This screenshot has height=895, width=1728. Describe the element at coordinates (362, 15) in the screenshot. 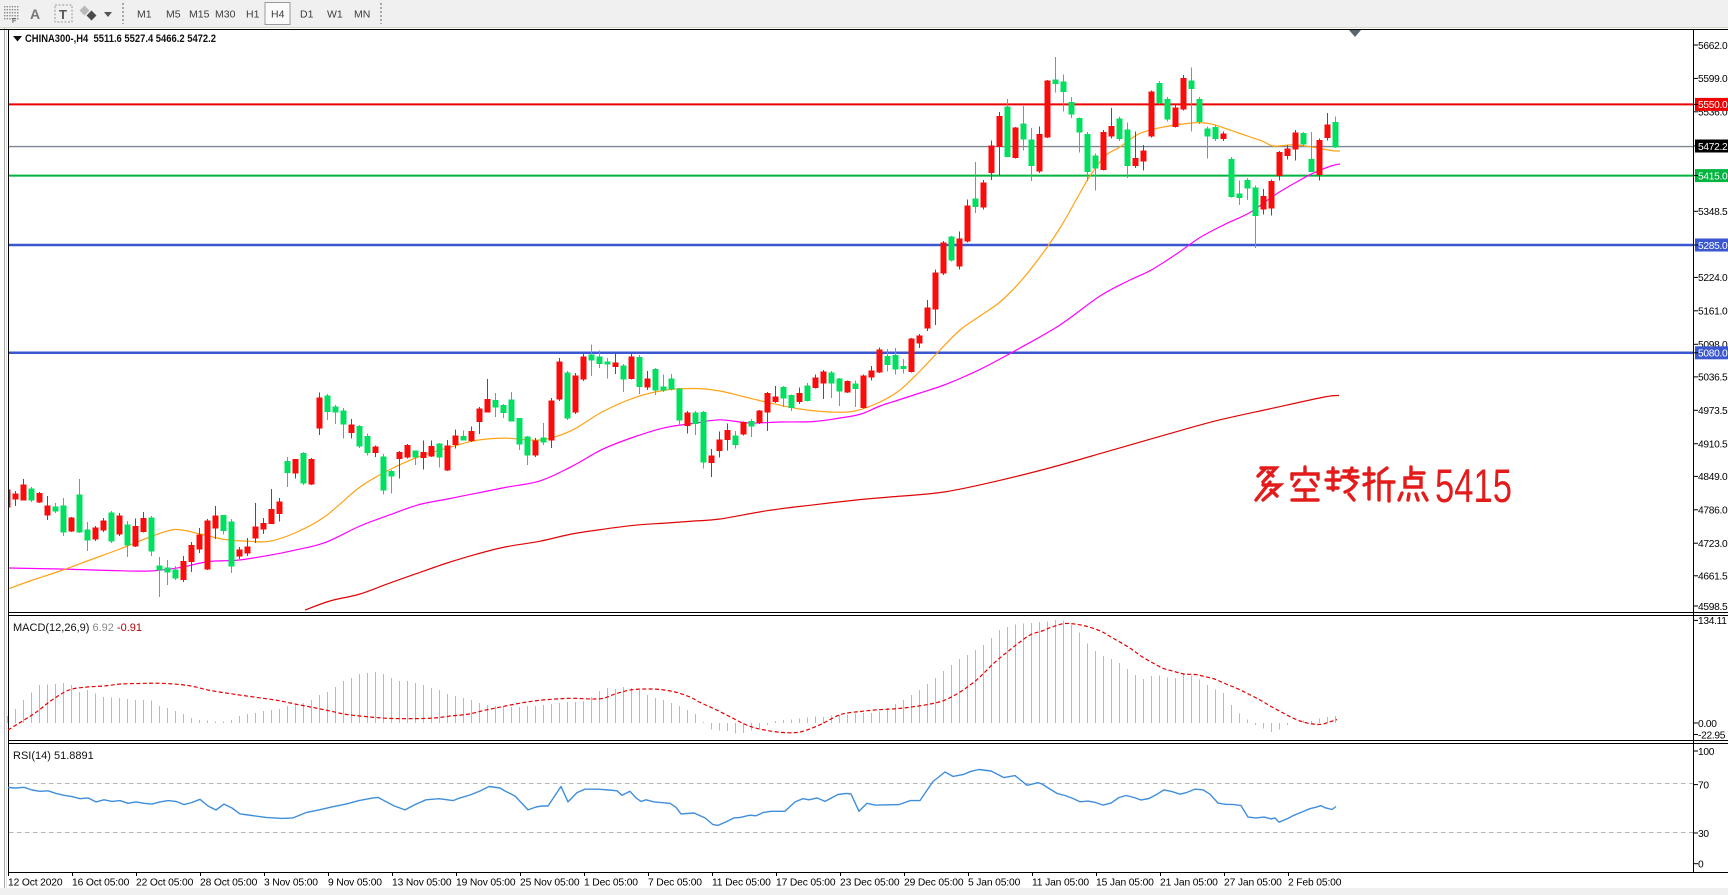

I see `svg-text: MN` at that location.